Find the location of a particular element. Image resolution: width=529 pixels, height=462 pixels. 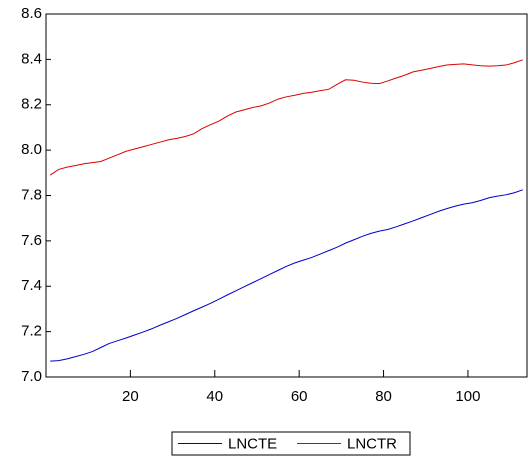

y-tick-label: 8.6 is located at coordinates (31, 13).